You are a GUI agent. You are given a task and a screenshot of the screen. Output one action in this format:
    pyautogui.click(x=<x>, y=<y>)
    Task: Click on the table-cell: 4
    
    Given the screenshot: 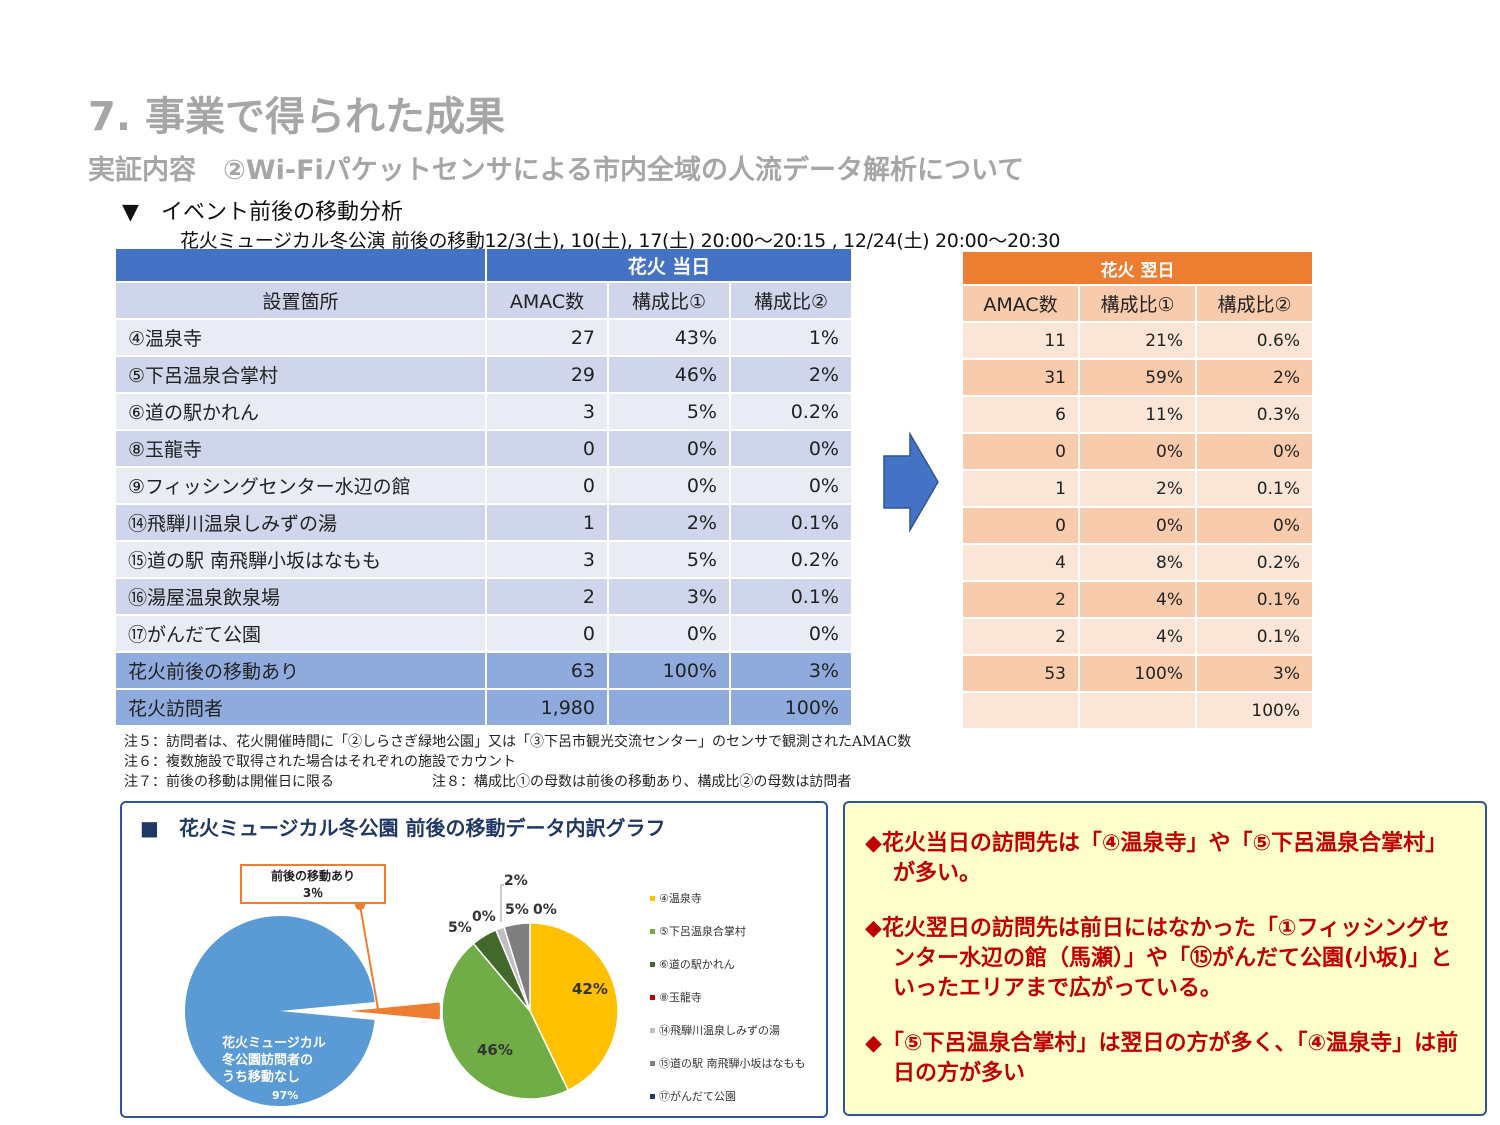 What is the action you would take?
    pyautogui.click(x=1020, y=562)
    